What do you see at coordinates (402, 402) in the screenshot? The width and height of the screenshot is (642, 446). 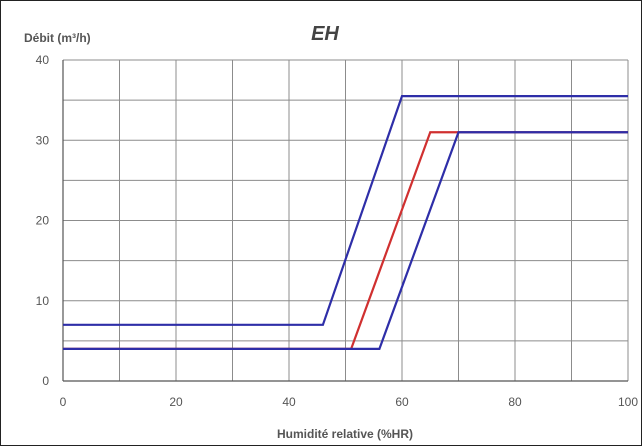 I see `x-tick-label: 60` at bounding box center [402, 402].